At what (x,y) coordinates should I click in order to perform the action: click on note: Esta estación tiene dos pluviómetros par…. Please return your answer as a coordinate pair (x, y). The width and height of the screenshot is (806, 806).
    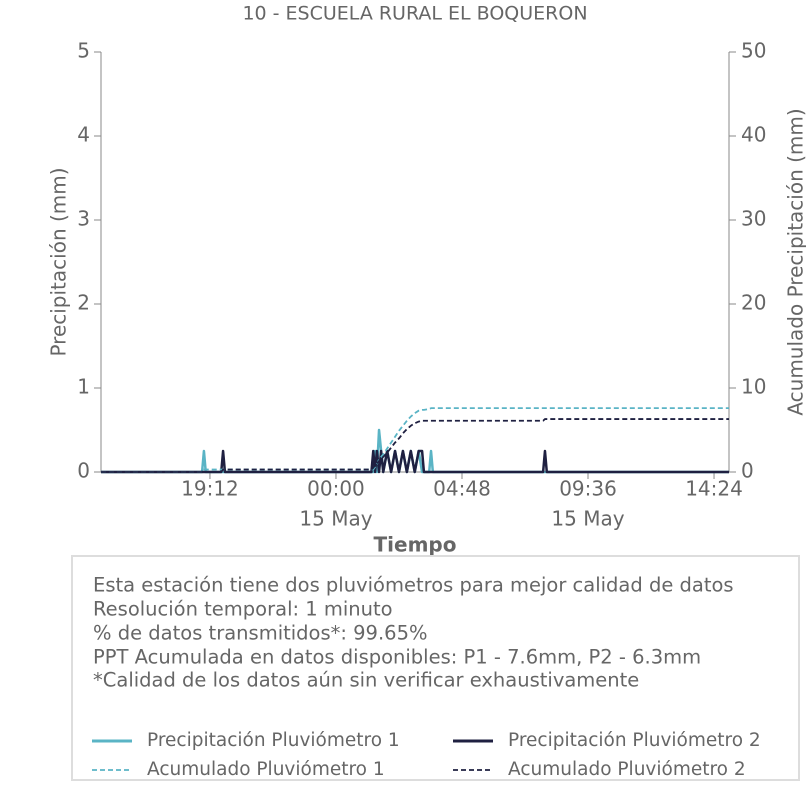
    Looking at the image, I should click on (413, 585).